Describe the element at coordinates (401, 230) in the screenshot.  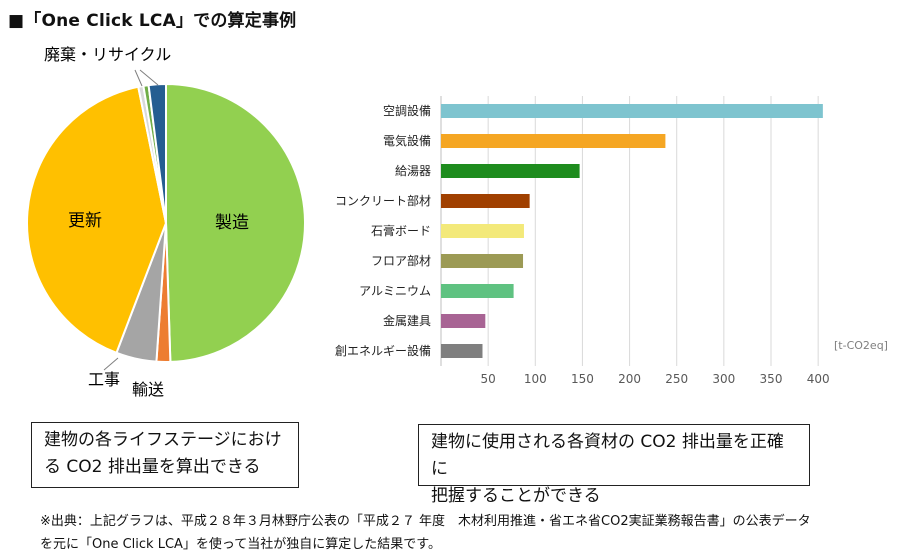
I see `category-label: 石膏ボード` at that location.